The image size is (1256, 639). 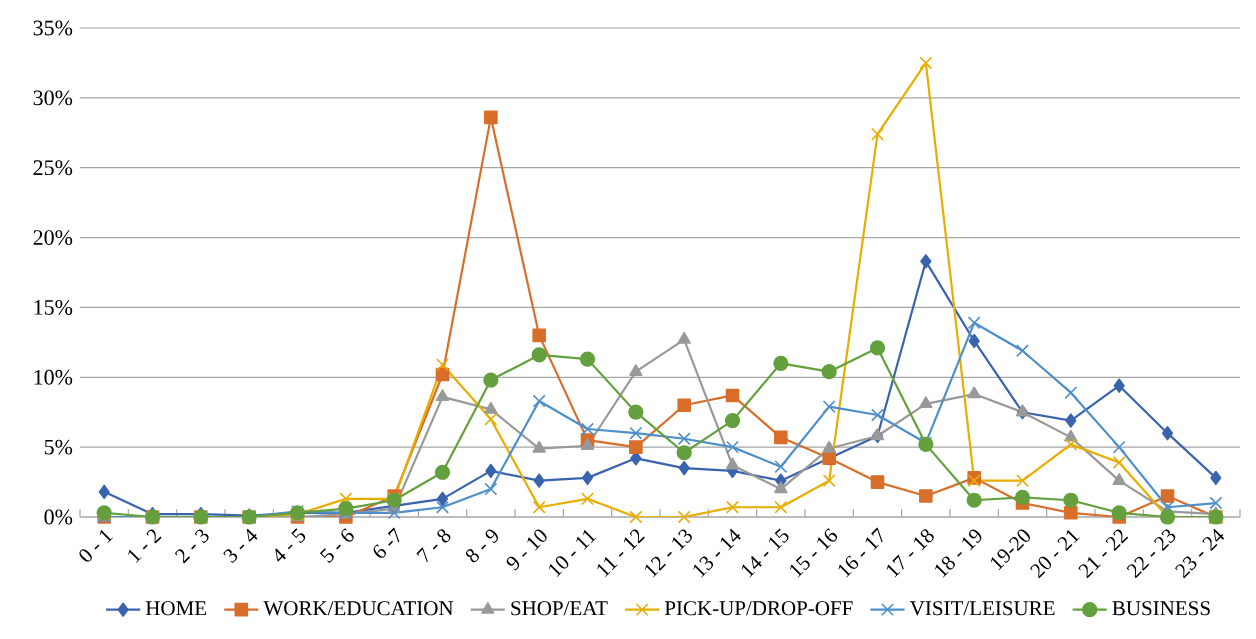 I want to click on x-tick-label: 14 - 15, so click(x=765, y=553).